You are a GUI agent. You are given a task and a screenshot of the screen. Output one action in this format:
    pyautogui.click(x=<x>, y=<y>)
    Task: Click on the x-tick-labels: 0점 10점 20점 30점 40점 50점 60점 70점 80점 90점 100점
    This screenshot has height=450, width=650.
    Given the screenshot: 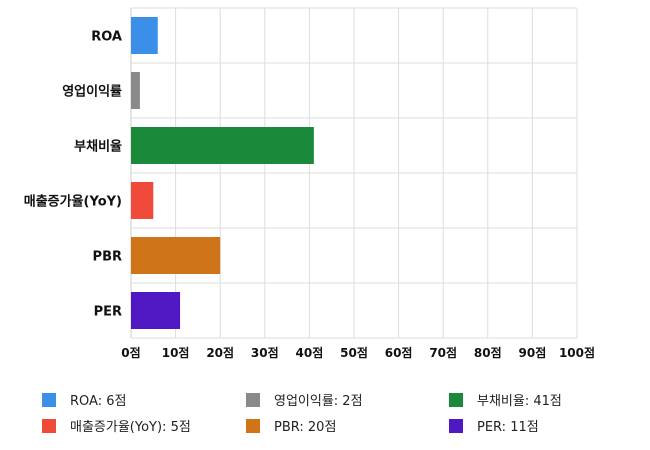 What is the action you would take?
    pyautogui.click(x=358, y=352)
    